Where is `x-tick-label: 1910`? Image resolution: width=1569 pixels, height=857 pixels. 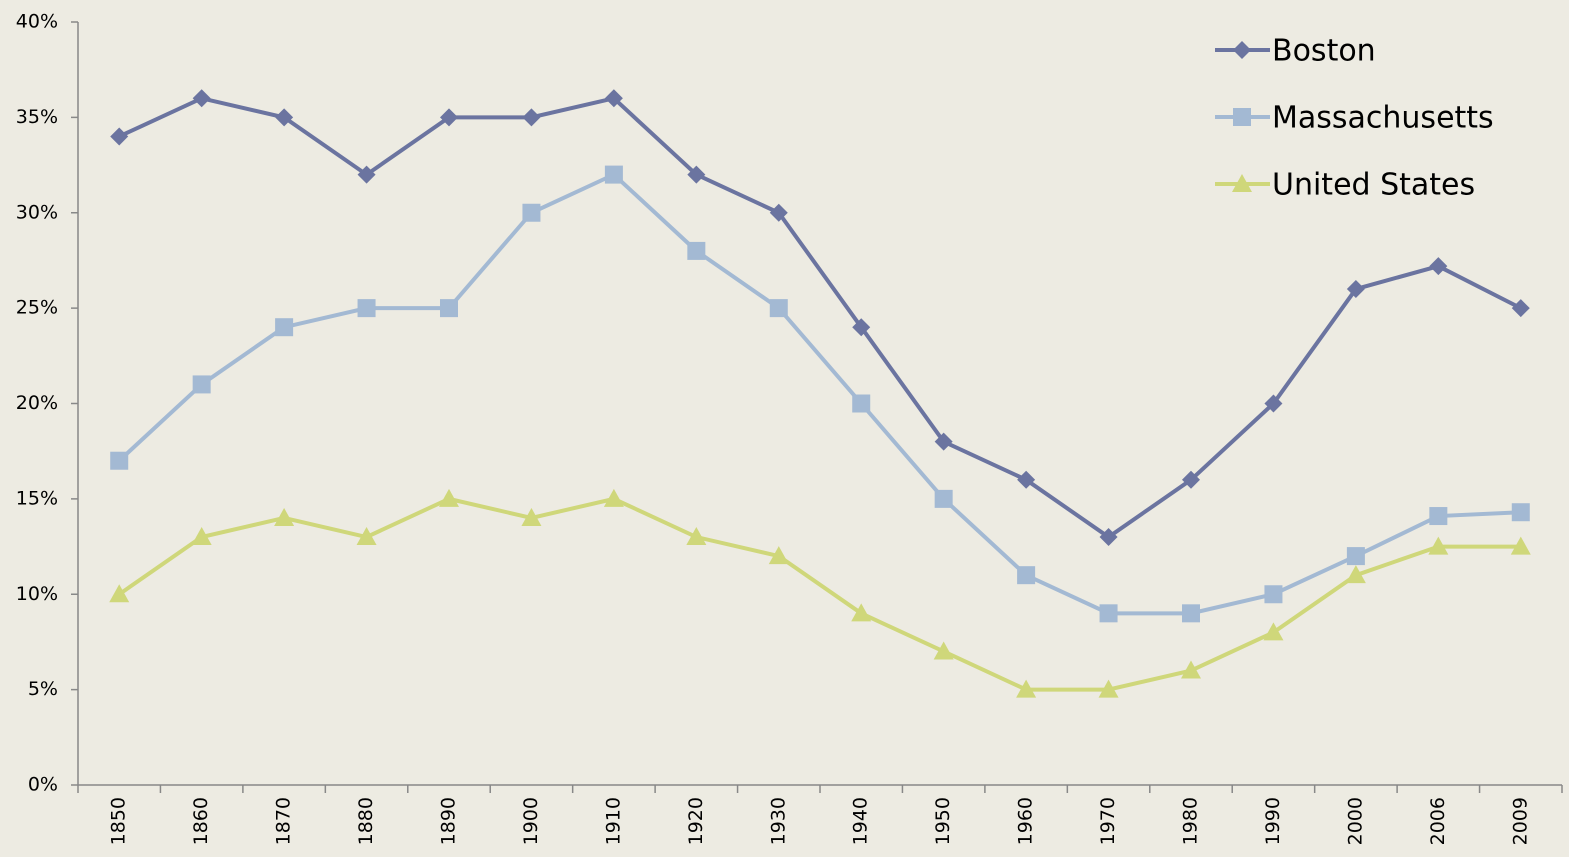 x-tick-label: 1910 is located at coordinates (613, 821).